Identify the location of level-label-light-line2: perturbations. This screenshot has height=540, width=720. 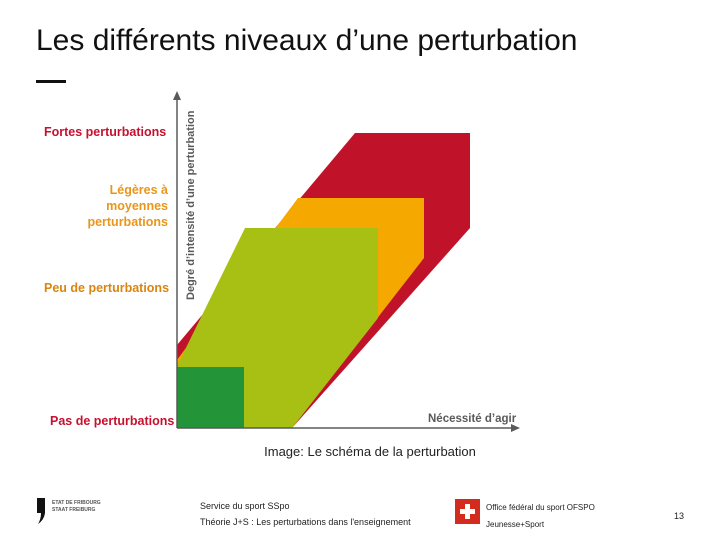
(127, 222).